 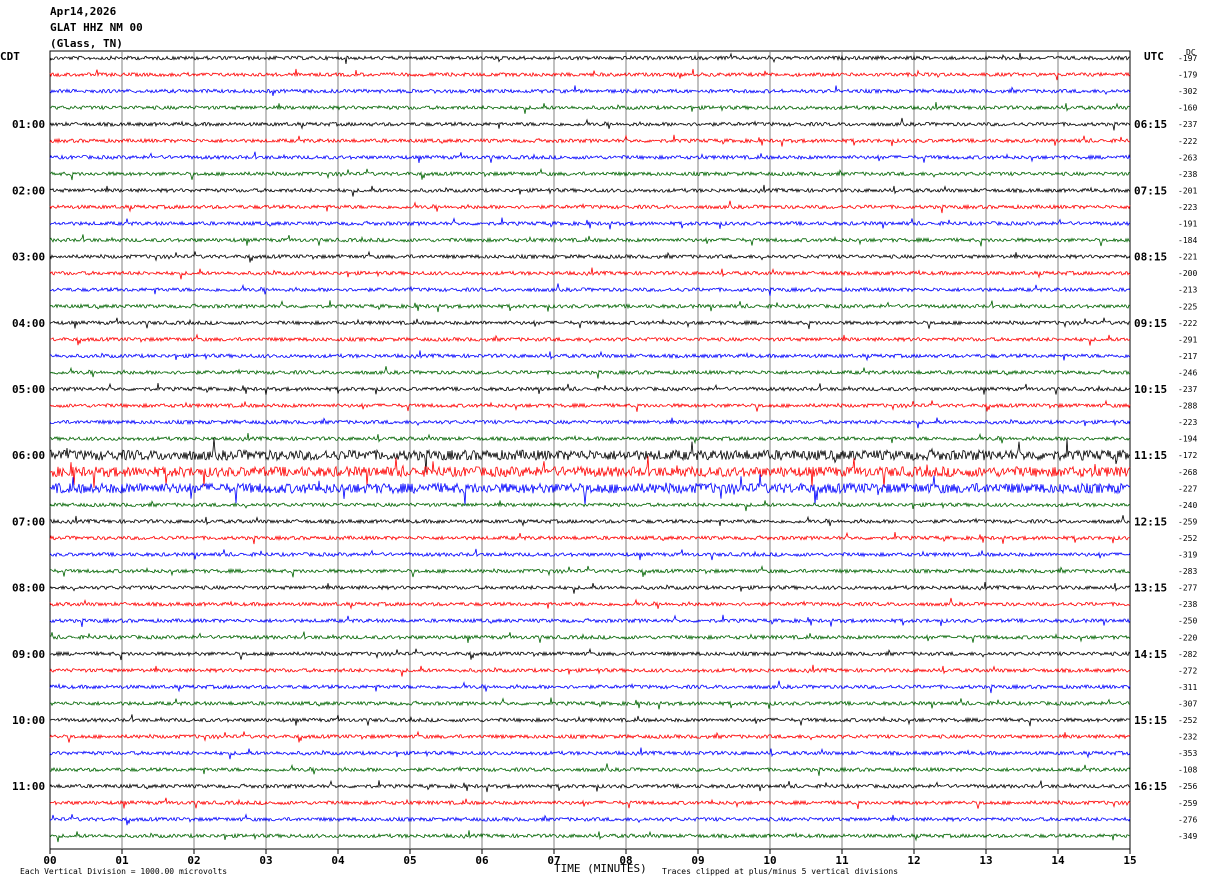 I want to click on station-label: GLAT HHZ NM 00, so click(x=96, y=27).